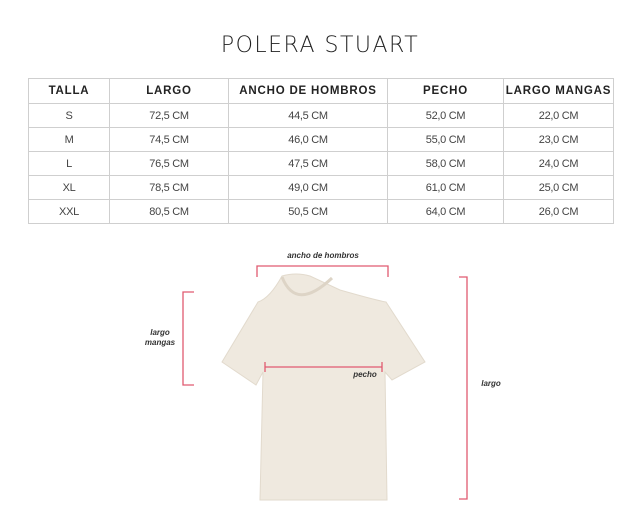 The width and height of the screenshot is (640, 528). What do you see at coordinates (558, 139) in the screenshot?
I see `table-cell: 23,0 CM` at bounding box center [558, 139].